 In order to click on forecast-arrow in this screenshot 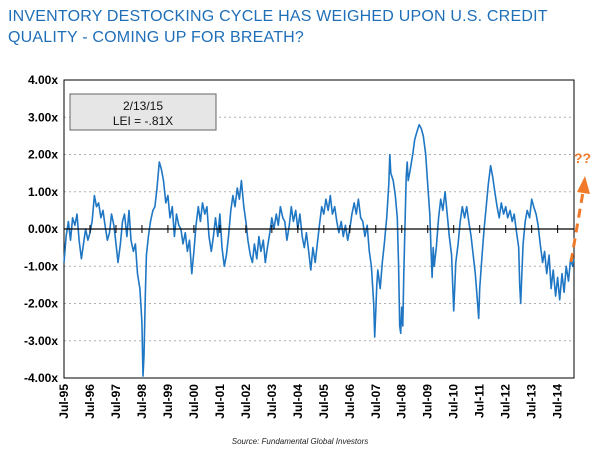, I will do `click(579, 219)`.